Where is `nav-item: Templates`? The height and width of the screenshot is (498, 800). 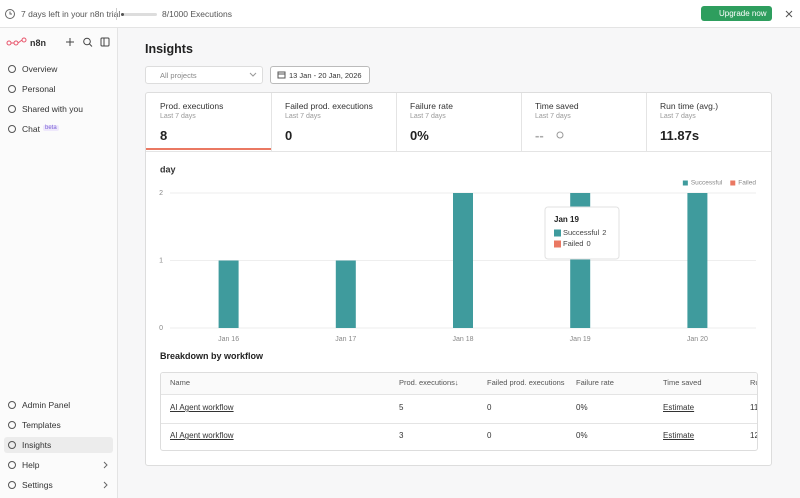
nav-item: Templates is located at coordinates (41, 425).